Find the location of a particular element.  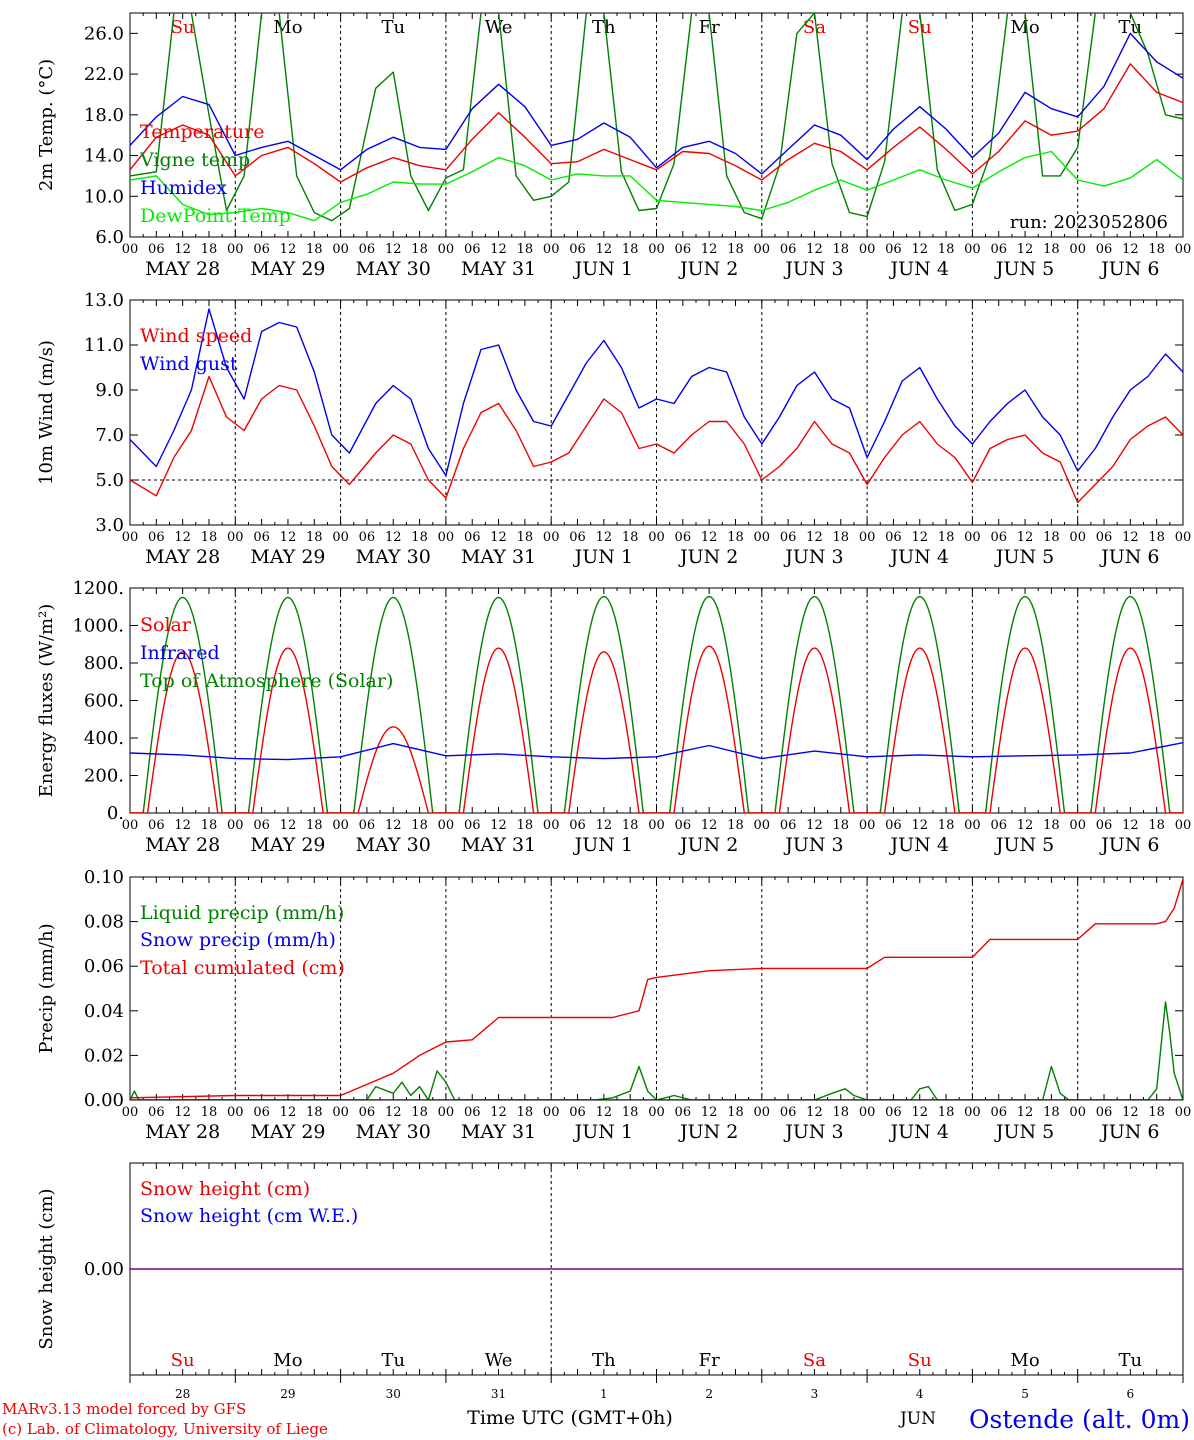

date-label: MAY 29 is located at coordinates (287, 1132).